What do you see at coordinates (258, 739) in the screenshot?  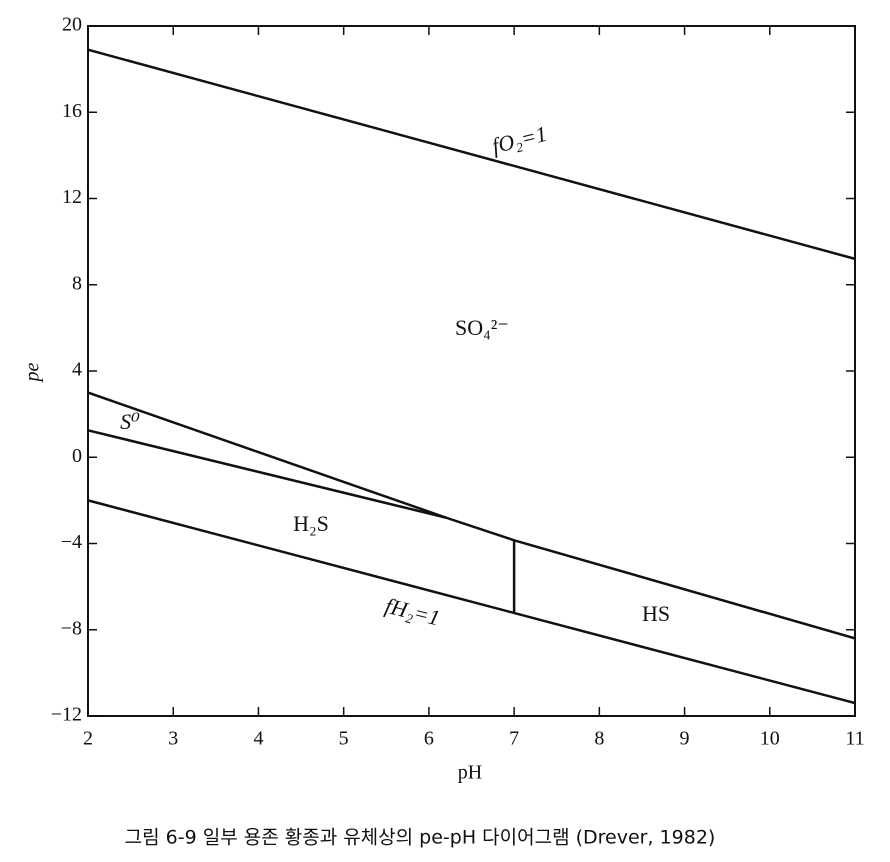 I see `x-tick-label: 4` at bounding box center [258, 739].